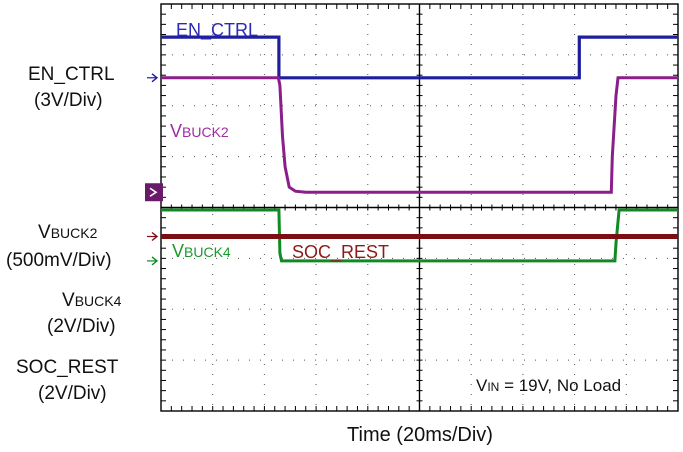 Image resolution: width=683 pixels, height=452 pixels. Describe the element at coordinates (44, 232) in the screenshot. I see `vbuck2-name-main: V` at that location.